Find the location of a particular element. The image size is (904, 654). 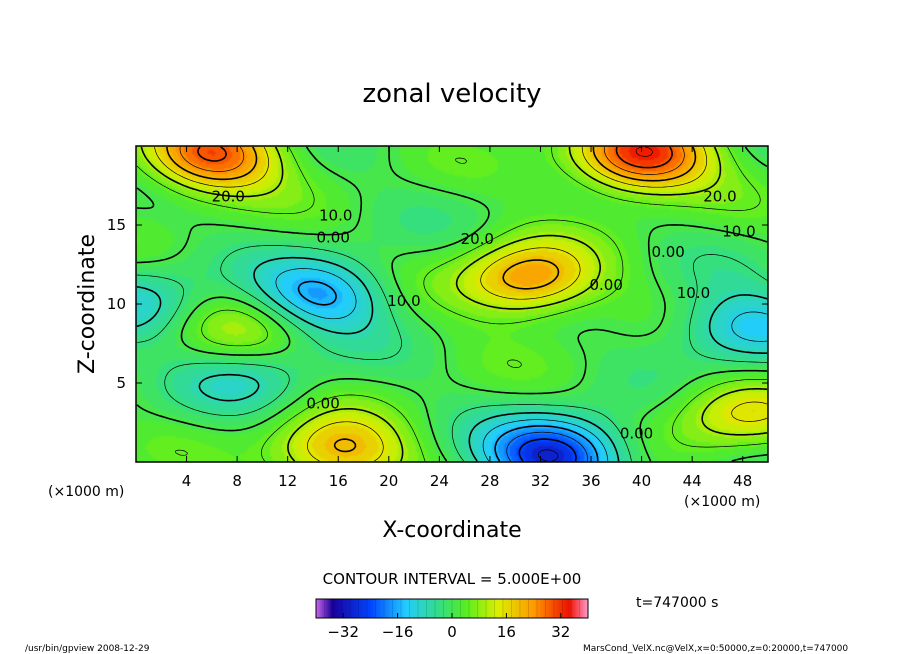

x-tick-label: 40 is located at coordinates (641, 481).